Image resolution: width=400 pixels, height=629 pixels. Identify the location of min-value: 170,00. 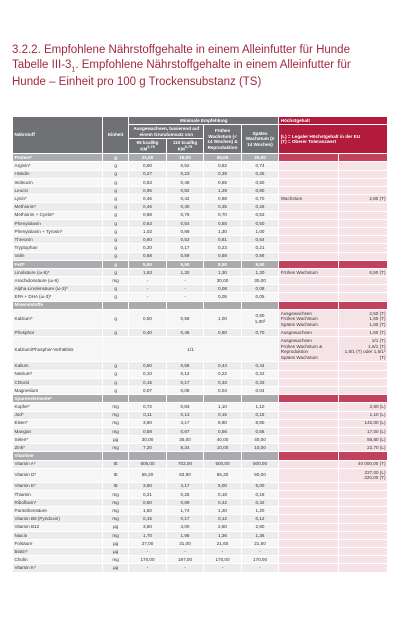
(222, 560).